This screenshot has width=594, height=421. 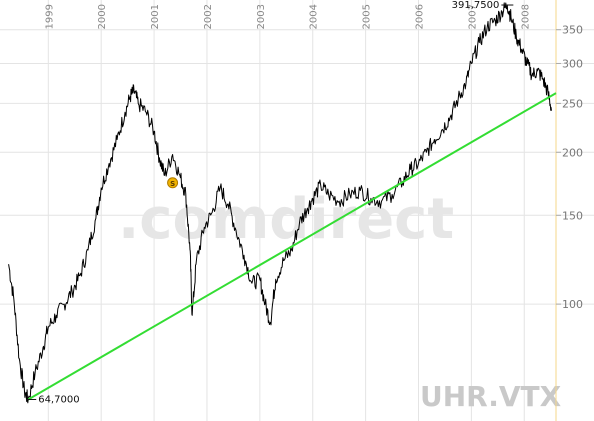 I want to click on year-label: 2003, so click(x=261, y=16).